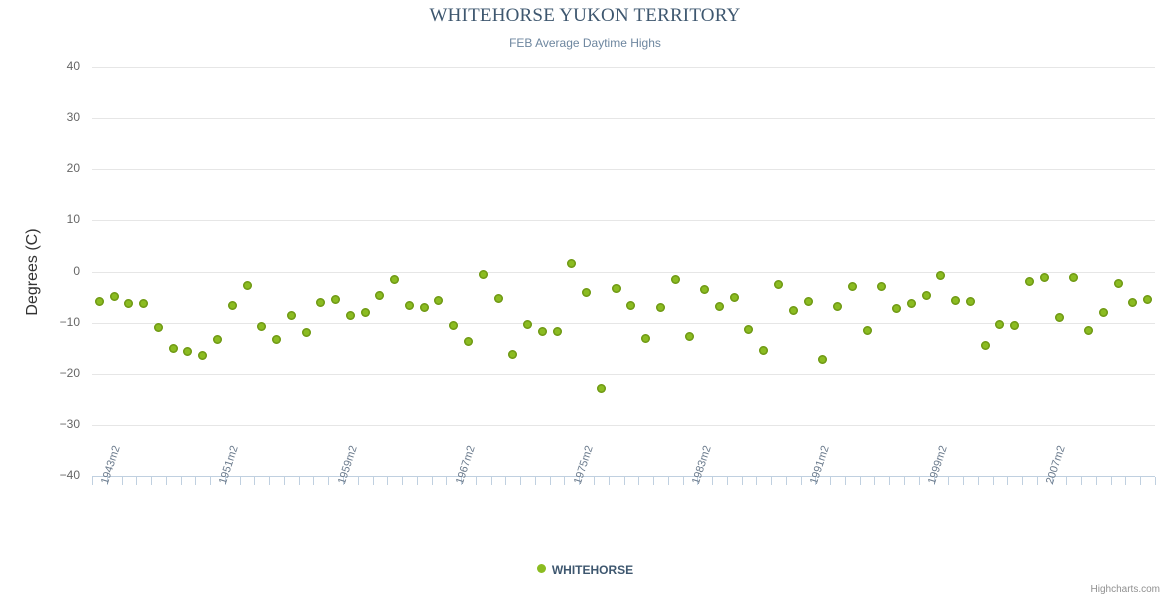 The image size is (1170, 600). Describe the element at coordinates (585, 15) in the screenshot. I see `chart-title: WHITEHORSE YUKON TERRITORY` at that location.